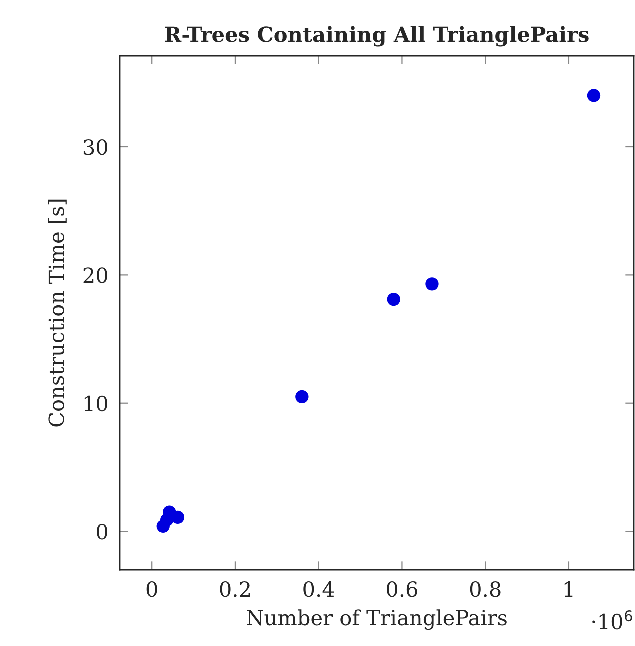 The width and height of the screenshot is (635, 646). I want to click on y-tick-label: 30, so click(96, 147).